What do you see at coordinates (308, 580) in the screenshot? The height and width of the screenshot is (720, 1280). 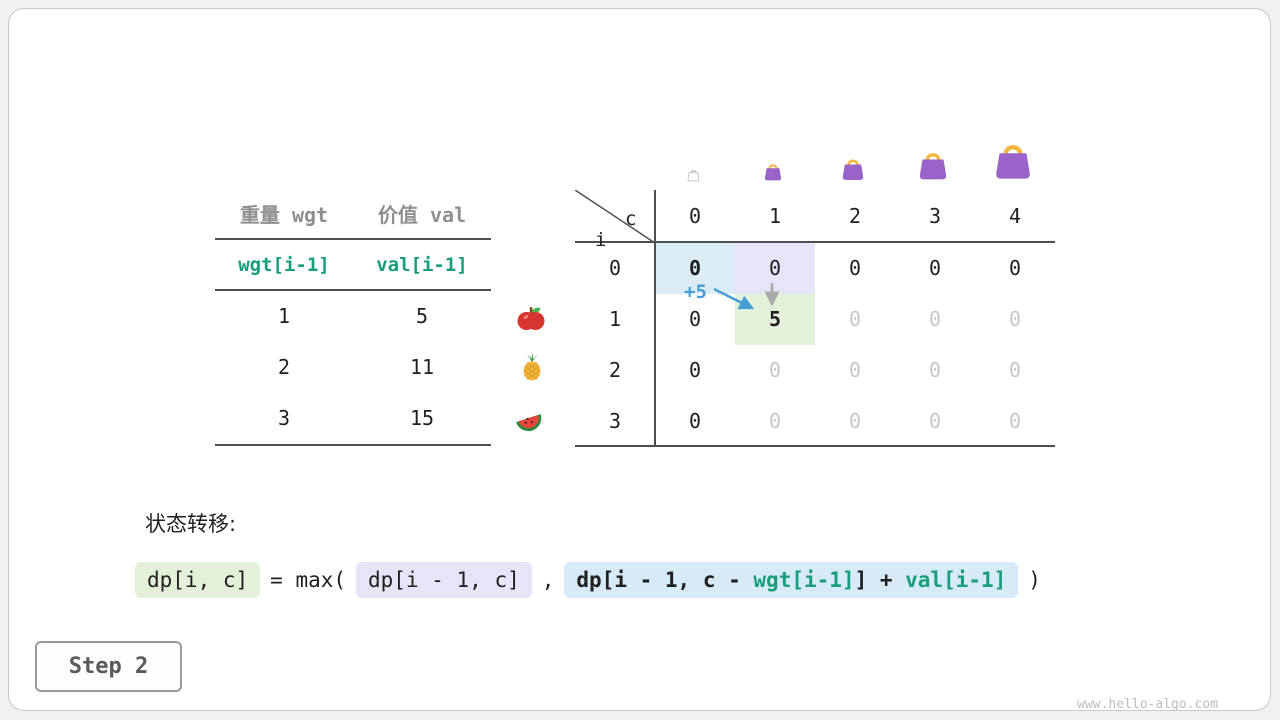 I see `formula-operator: = max(` at bounding box center [308, 580].